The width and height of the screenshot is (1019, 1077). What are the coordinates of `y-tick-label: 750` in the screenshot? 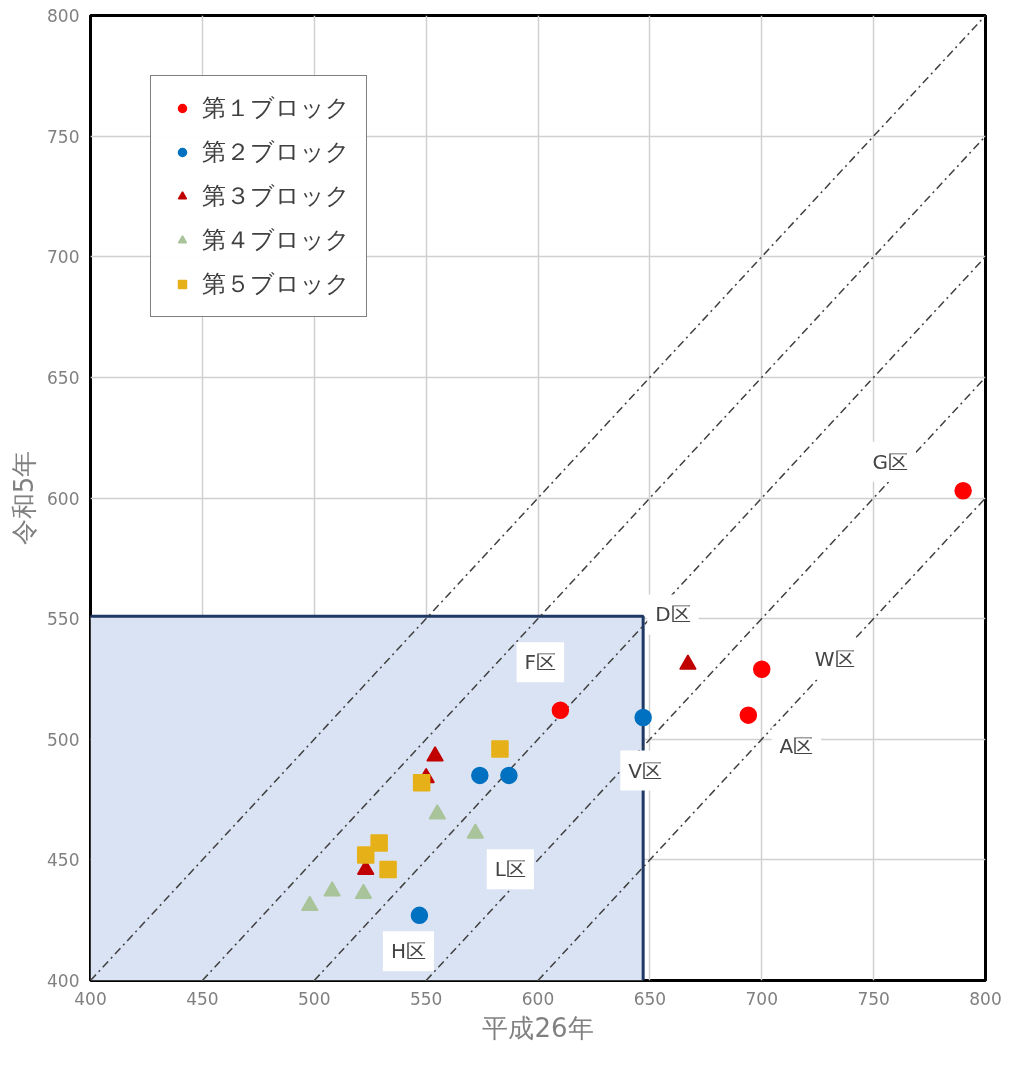 It's located at (63, 136).